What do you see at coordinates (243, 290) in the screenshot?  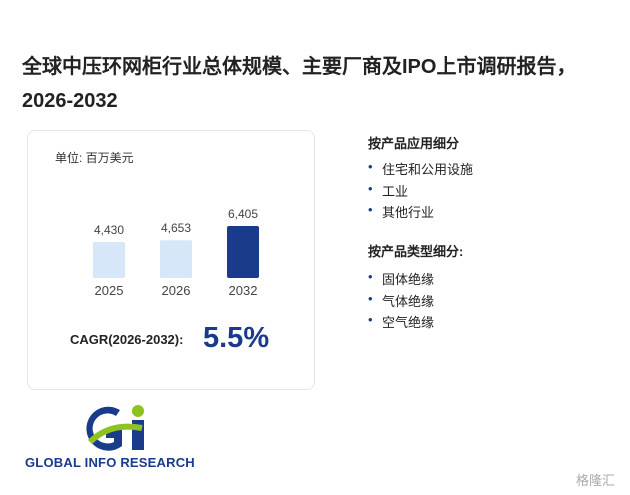 I see `x-tick-label: 2032` at bounding box center [243, 290].